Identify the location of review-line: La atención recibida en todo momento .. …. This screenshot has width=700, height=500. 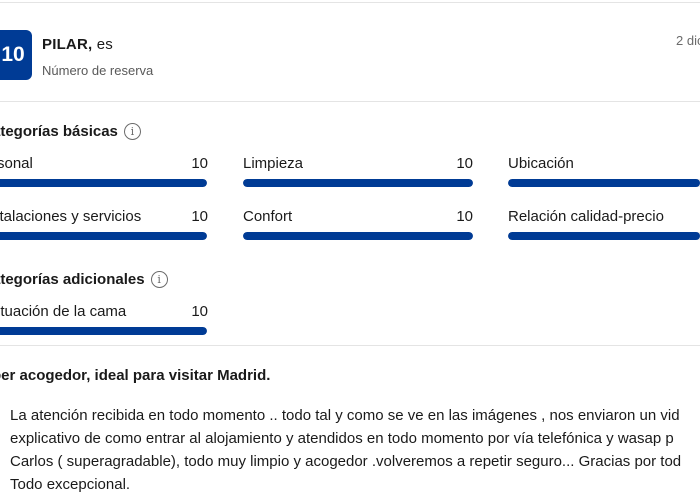
(345, 415).